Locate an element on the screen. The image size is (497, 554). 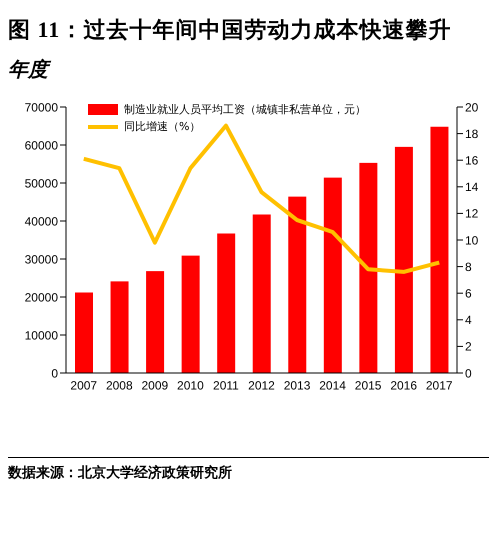
y2-tick-label: 16 is located at coordinates (472, 160).